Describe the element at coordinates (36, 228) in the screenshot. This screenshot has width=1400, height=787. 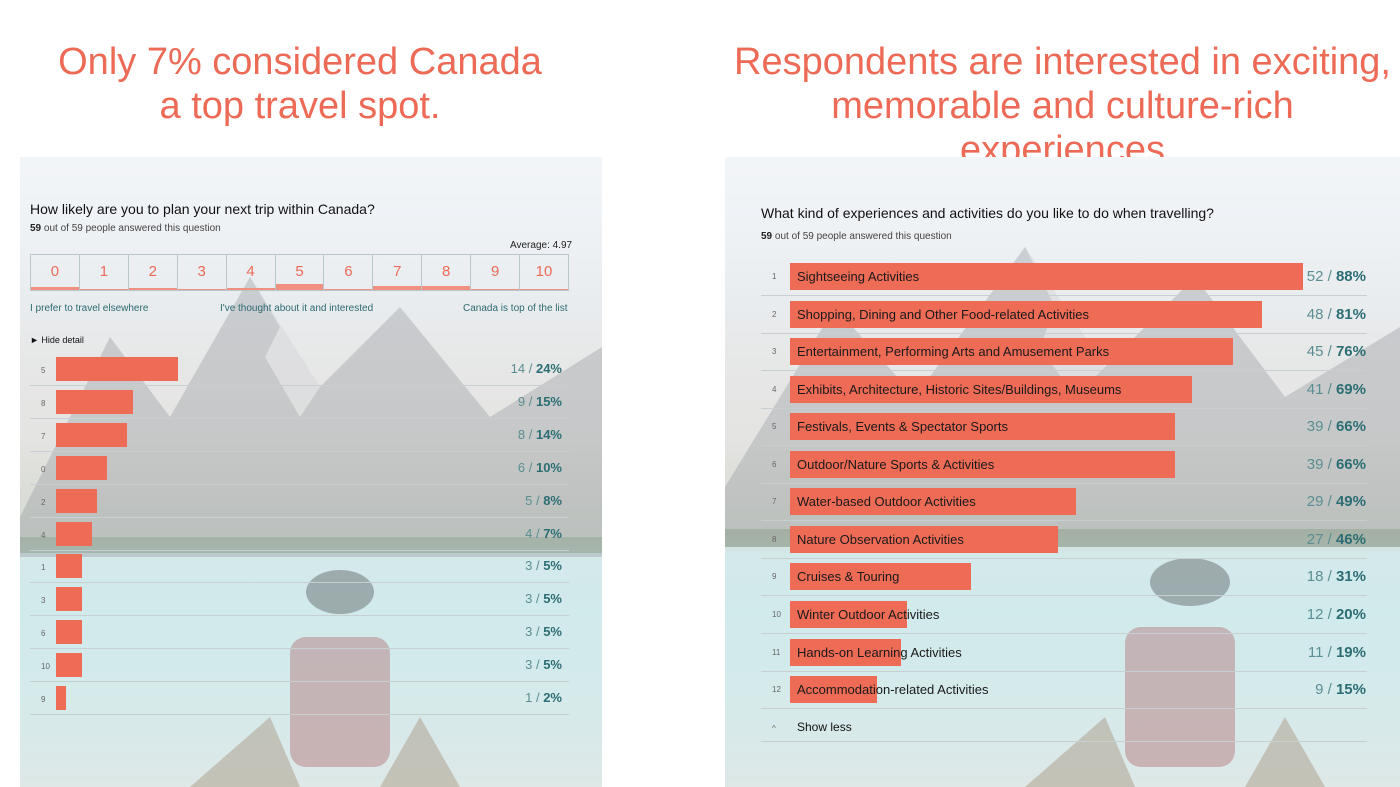
I see `left-answered-count: 59` at that location.